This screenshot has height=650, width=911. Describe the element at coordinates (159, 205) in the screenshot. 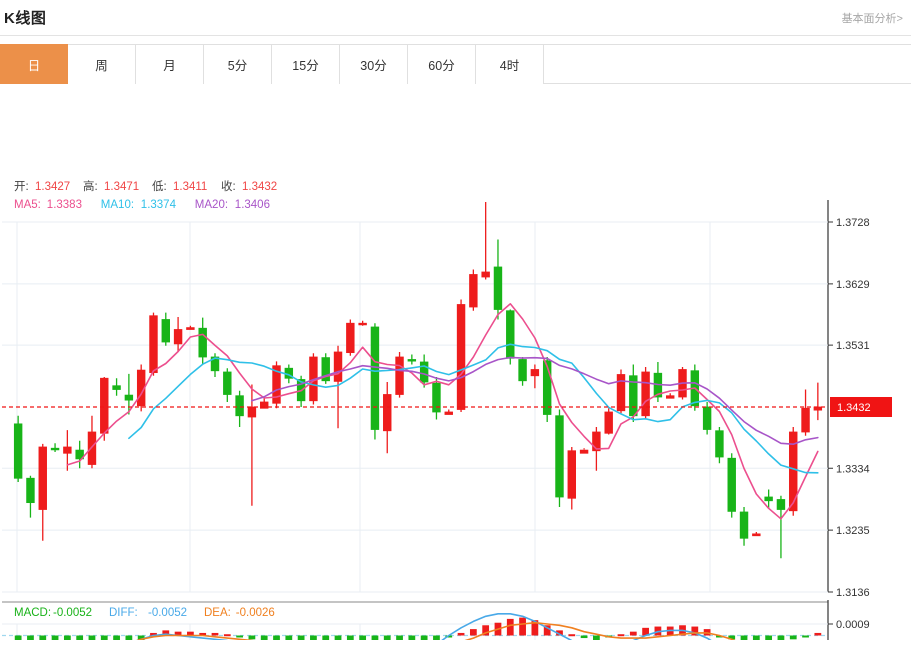

I see `ma10-value: 1.3374` at that location.